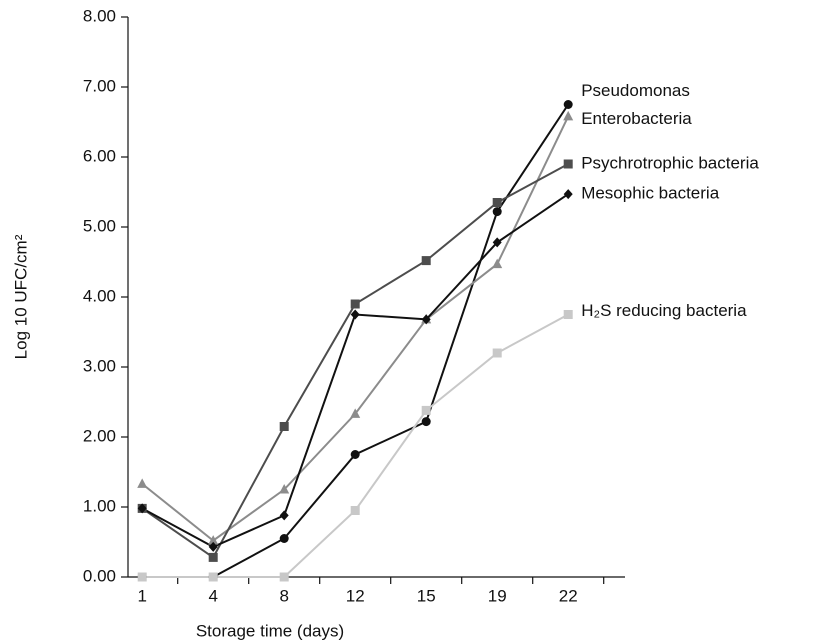 This screenshot has height=643, width=835. What do you see at coordinates (99, 365) in the screenshot?
I see `y-tick-label: 3.00` at bounding box center [99, 365].